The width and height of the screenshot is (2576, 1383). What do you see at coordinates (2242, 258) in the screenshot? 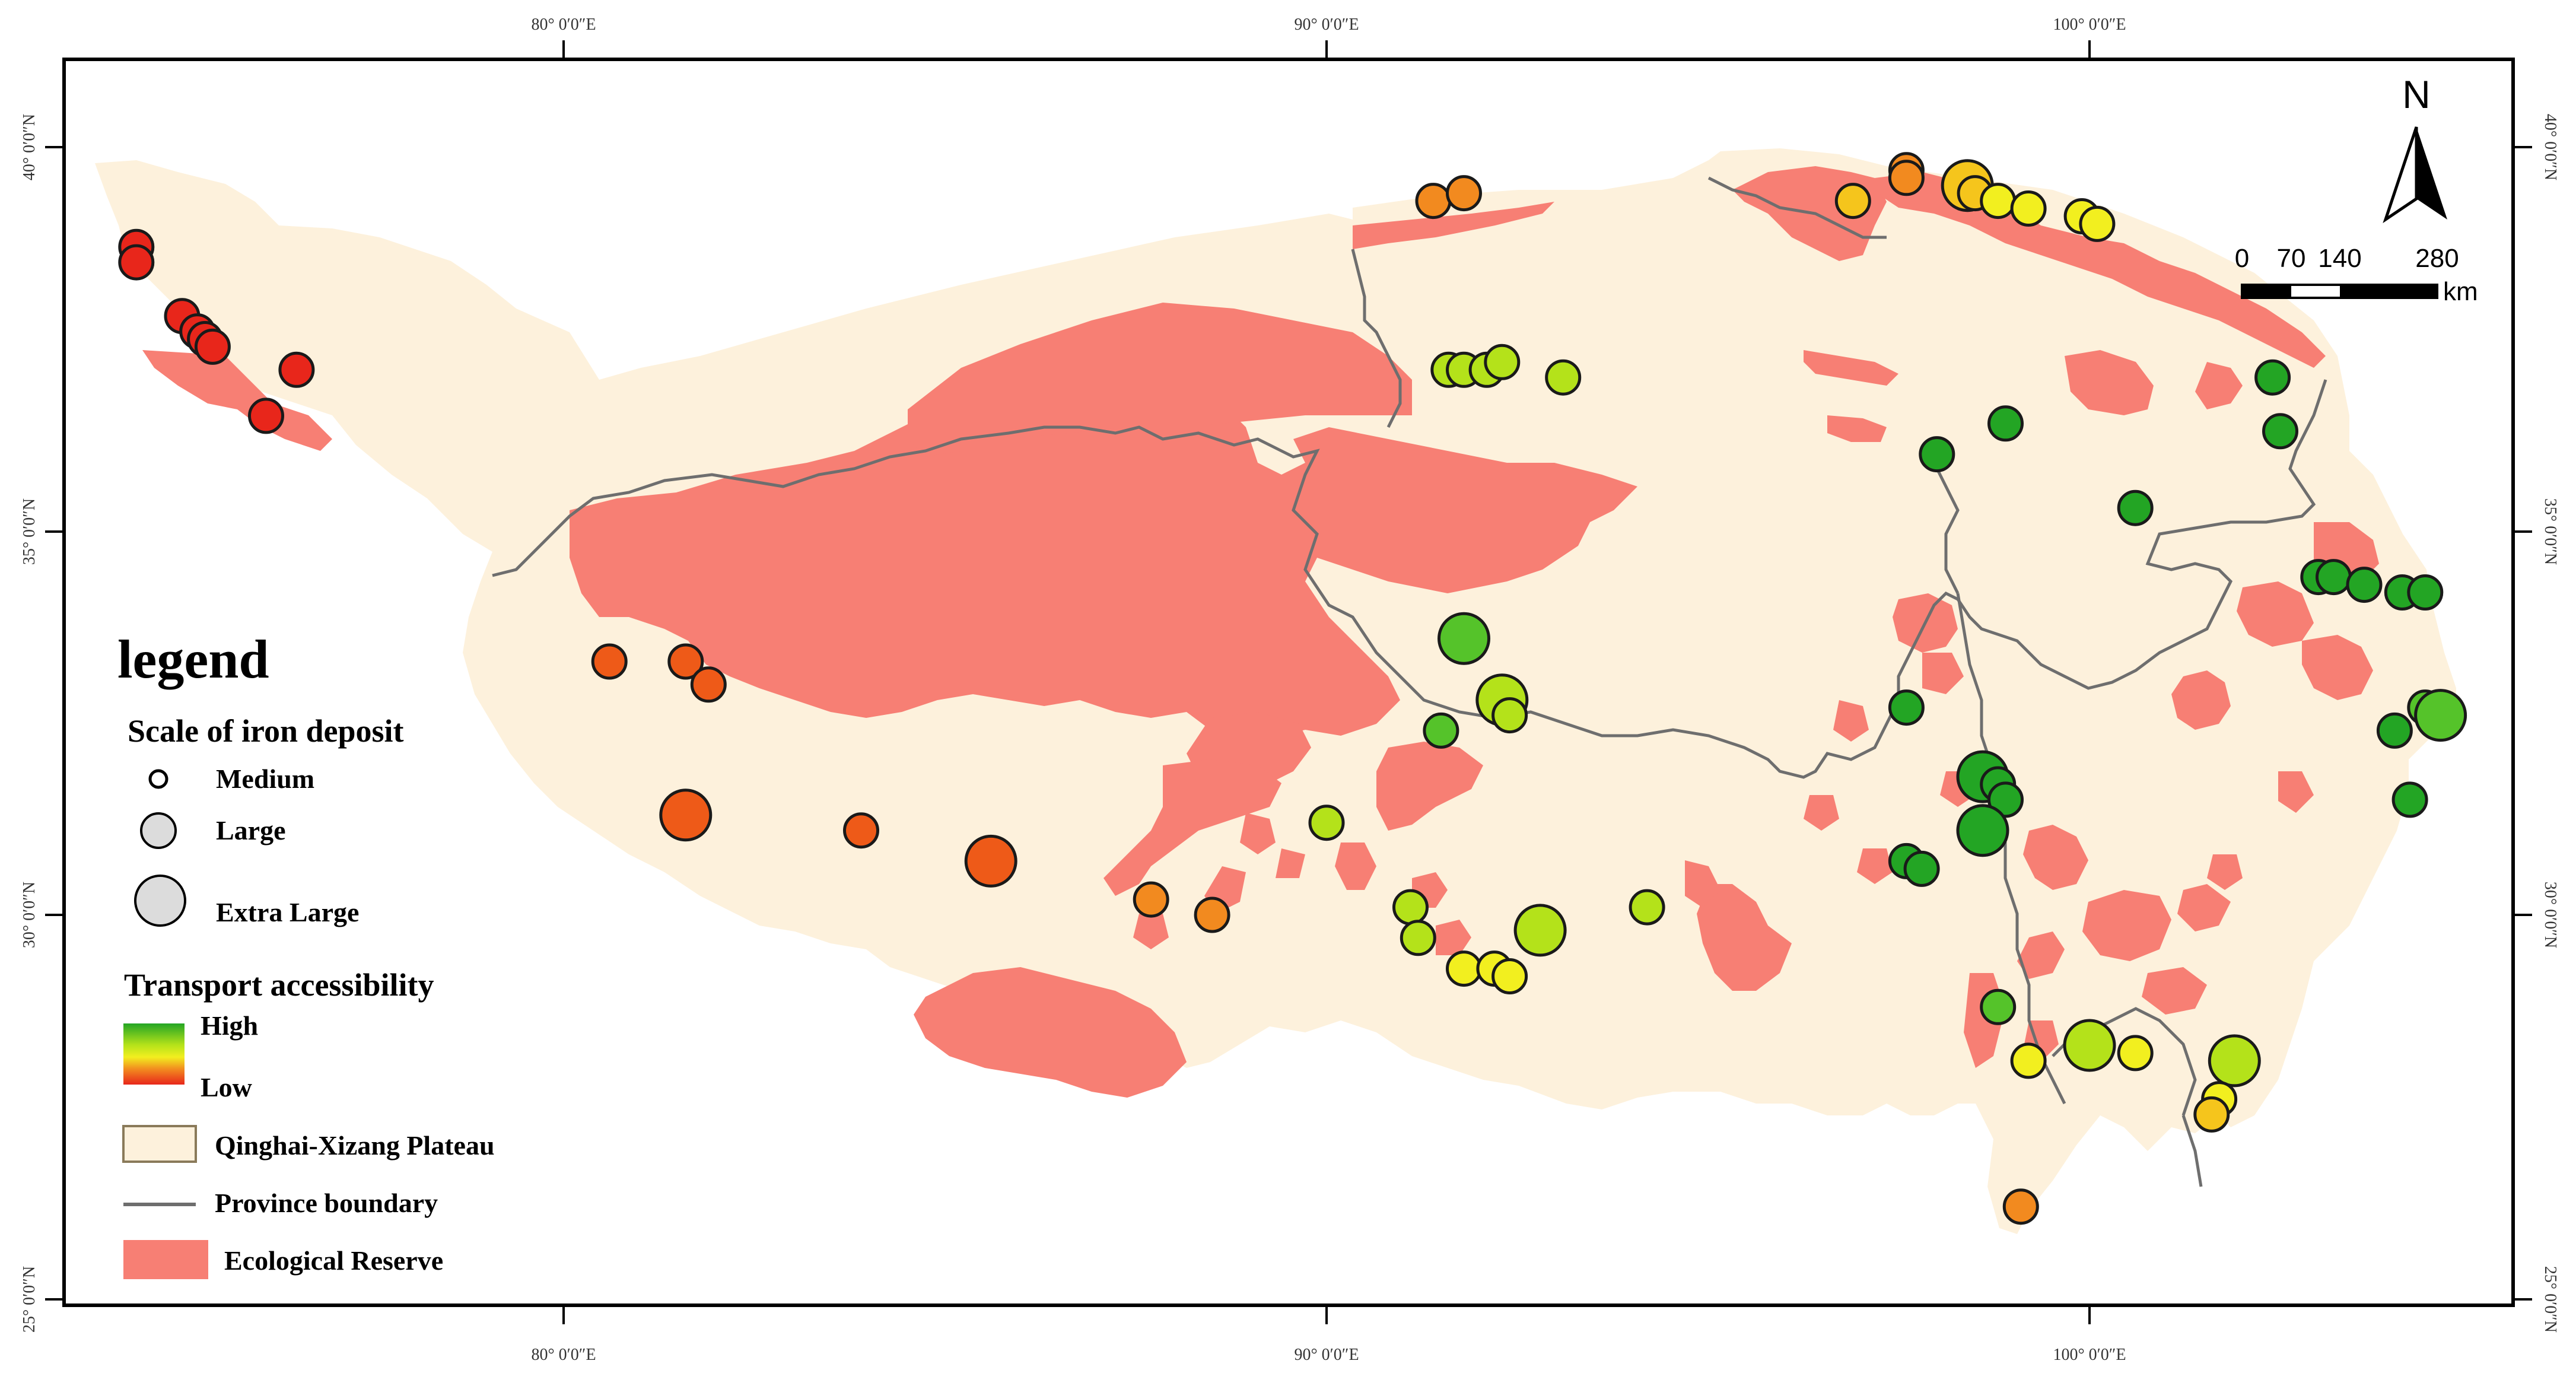
I see `scale-tick-0: 0` at bounding box center [2242, 258].